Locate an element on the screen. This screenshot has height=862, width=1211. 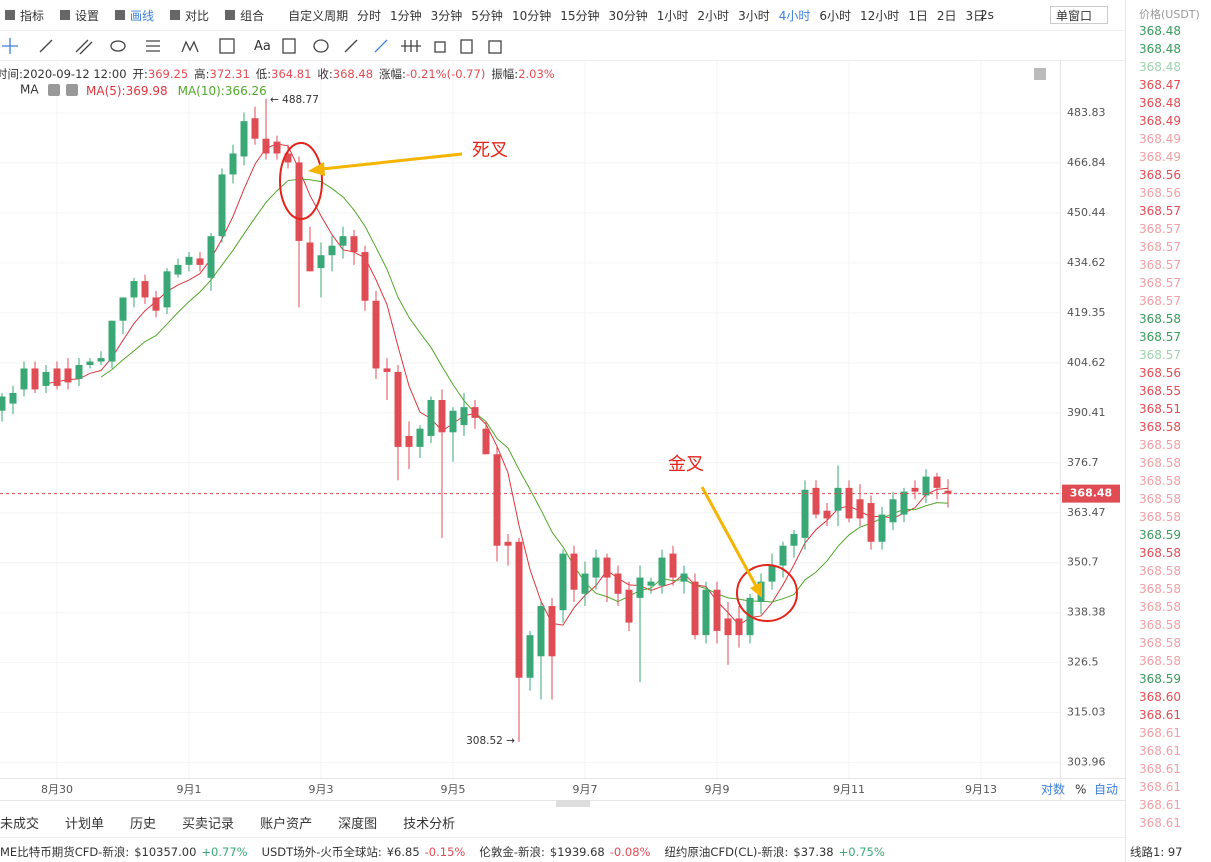
period: 分时 is located at coordinates (369, 15).